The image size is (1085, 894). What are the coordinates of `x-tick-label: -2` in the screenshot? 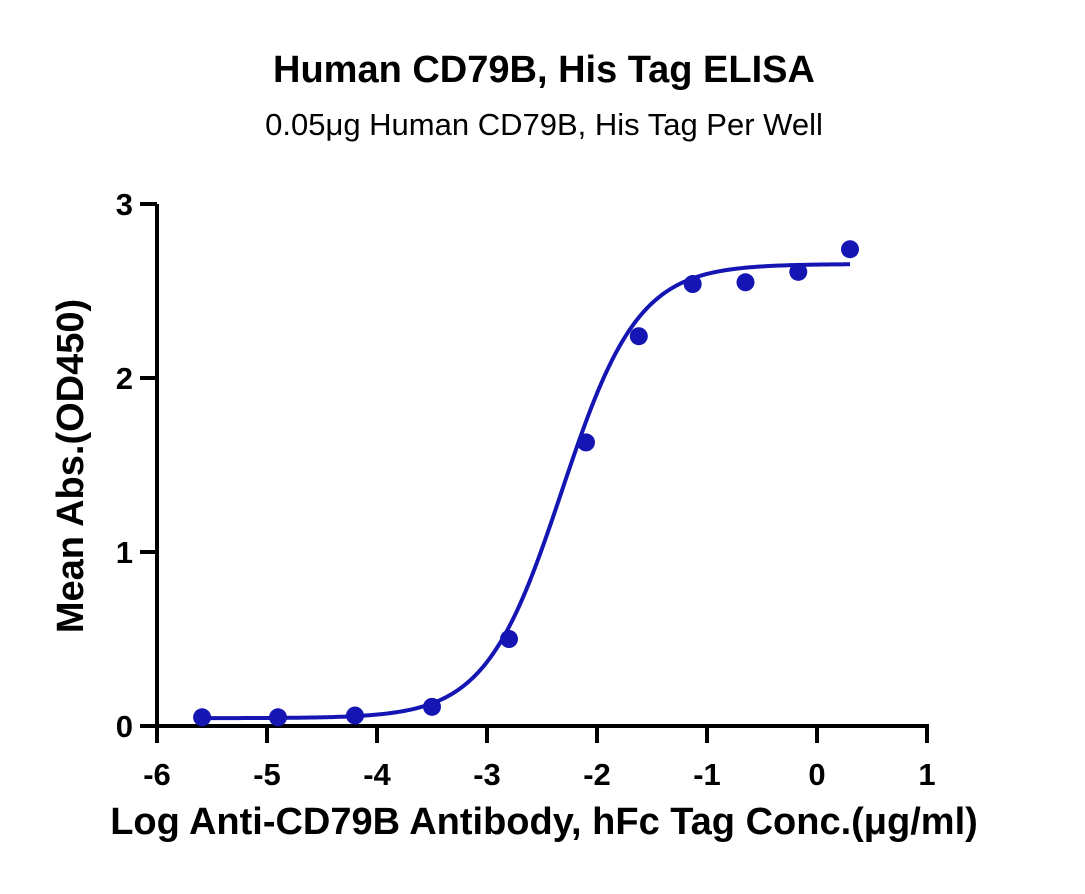 It's located at (597, 774).